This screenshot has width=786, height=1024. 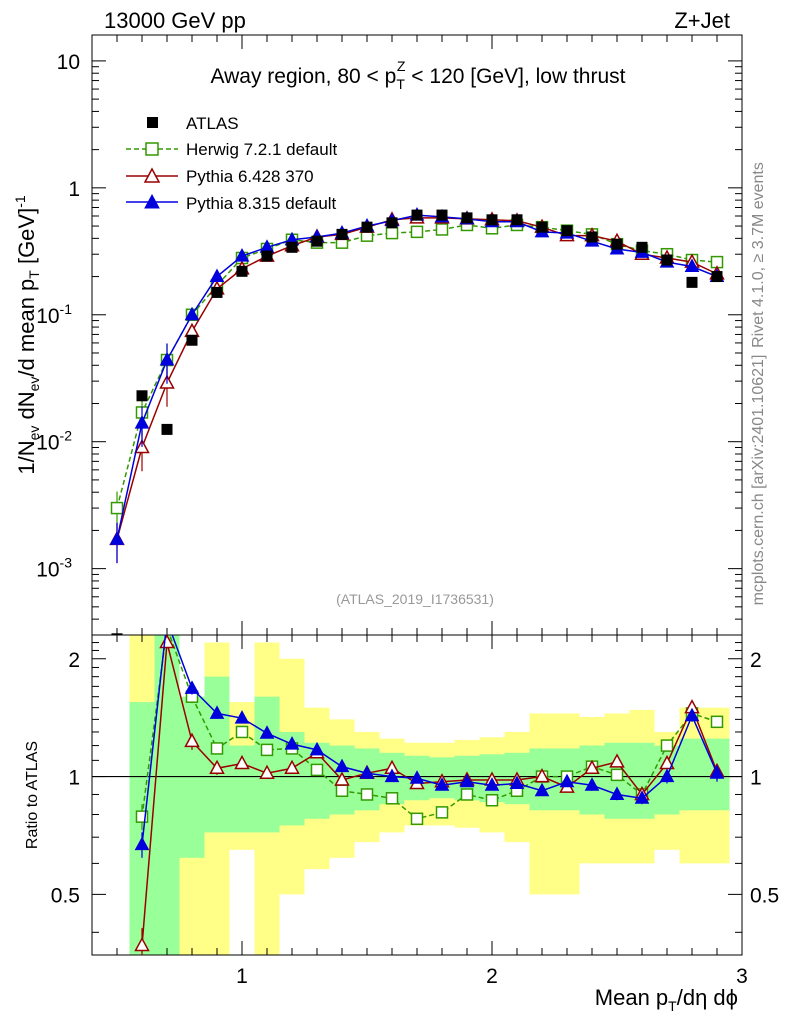 I want to click on y-tick-label-2: 10⁻¹, so click(x=54, y=314).